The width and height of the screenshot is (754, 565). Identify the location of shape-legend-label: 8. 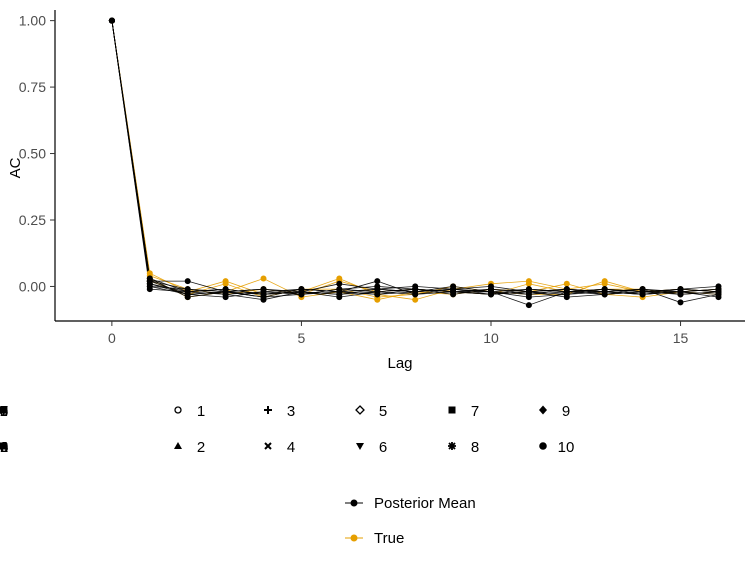
(475, 447).